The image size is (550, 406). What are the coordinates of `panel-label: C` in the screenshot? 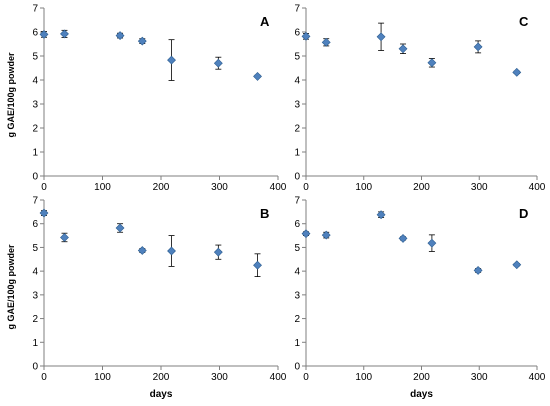 It's located at (524, 21).